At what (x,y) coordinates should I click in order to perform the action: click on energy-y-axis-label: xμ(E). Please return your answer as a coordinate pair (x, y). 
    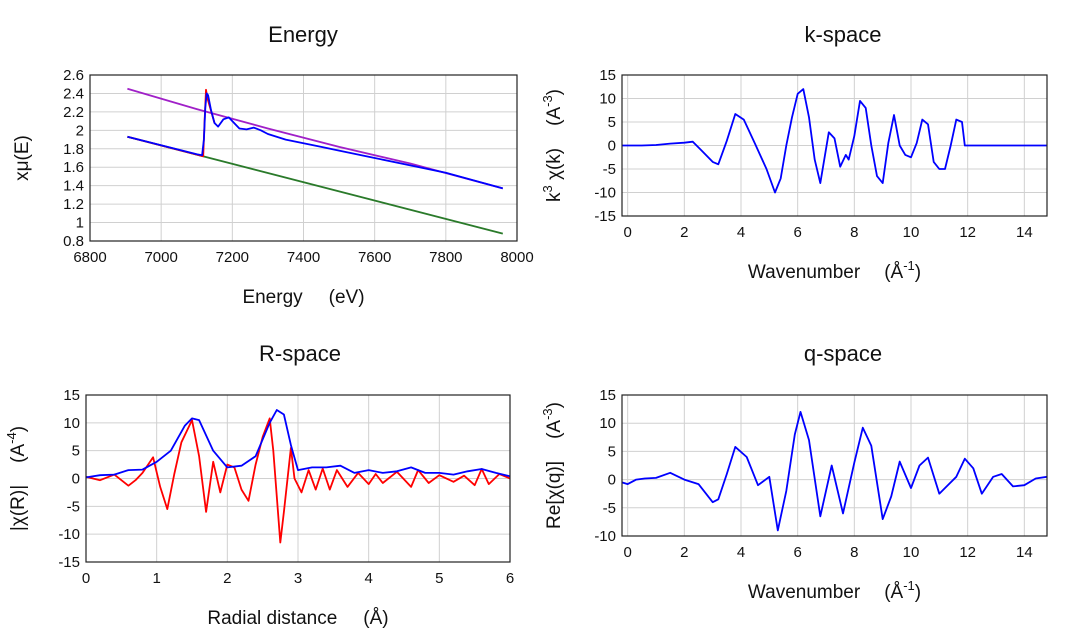
    Looking at the image, I should click on (22, 158).